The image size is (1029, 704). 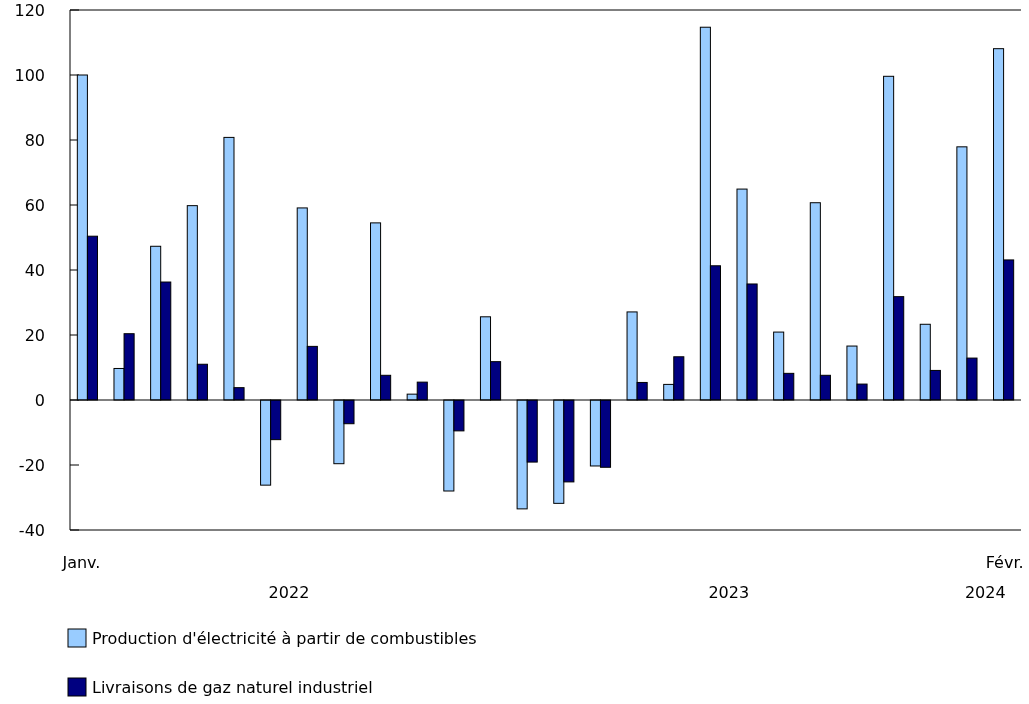 I want to click on text: 2023, so click(x=729, y=592).